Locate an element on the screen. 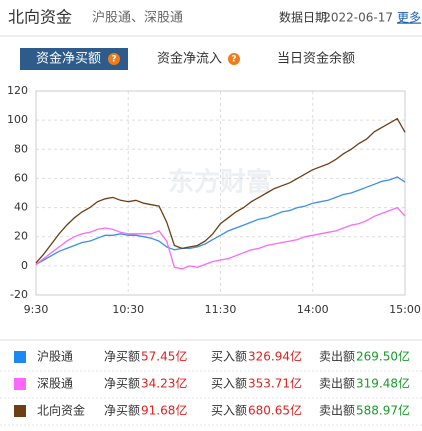  sell-value: 588.97亿 is located at coordinates (383, 410).